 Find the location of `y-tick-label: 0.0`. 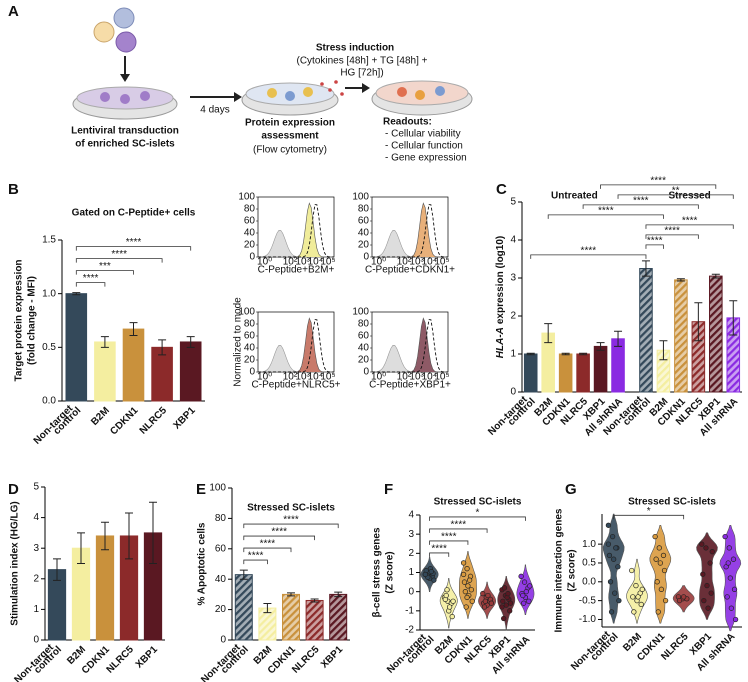

y-tick-label: 0.0 is located at coordinates (589, 581).